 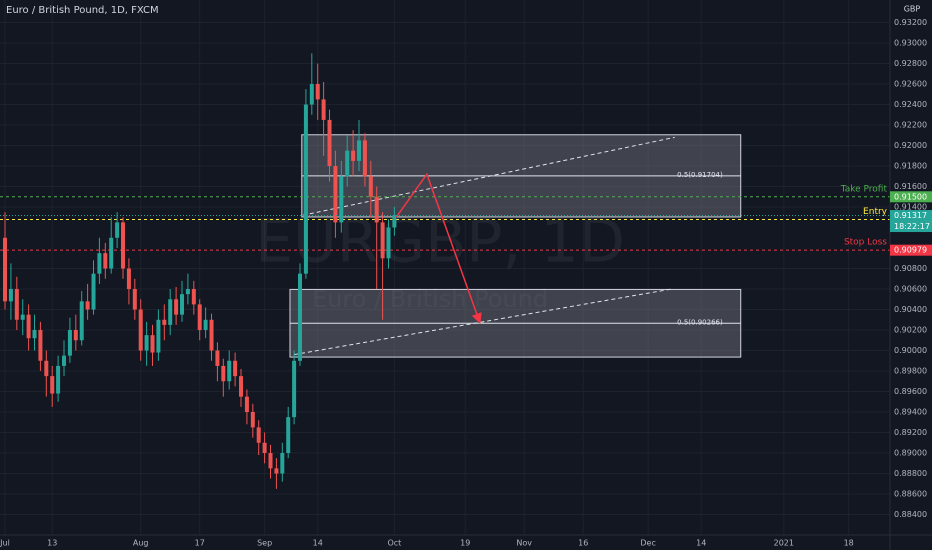 What do you see at coordinates (865, 243) in the screenshot?
I see `level-name: Stop Loss` at bounding box center [865, 243].